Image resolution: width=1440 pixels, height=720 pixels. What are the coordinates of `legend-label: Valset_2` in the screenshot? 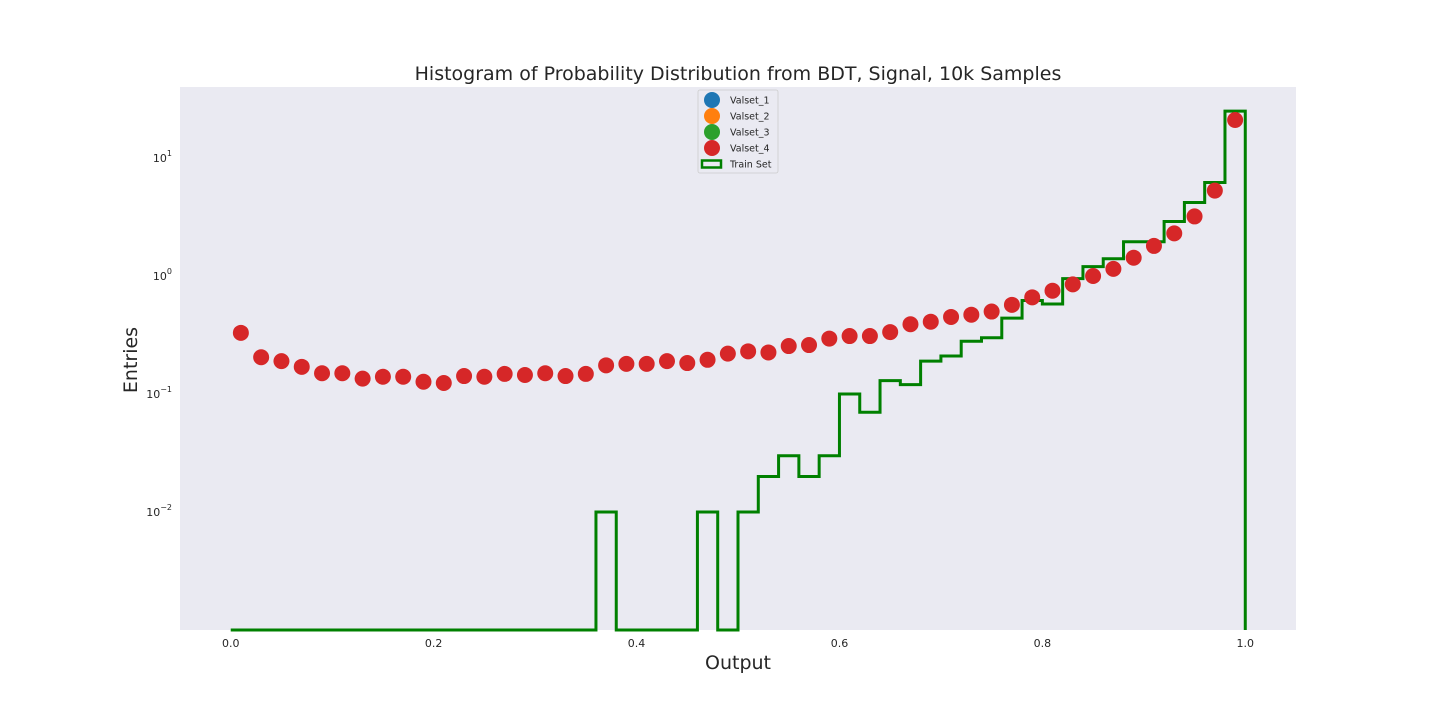 It's located at (750, 117).